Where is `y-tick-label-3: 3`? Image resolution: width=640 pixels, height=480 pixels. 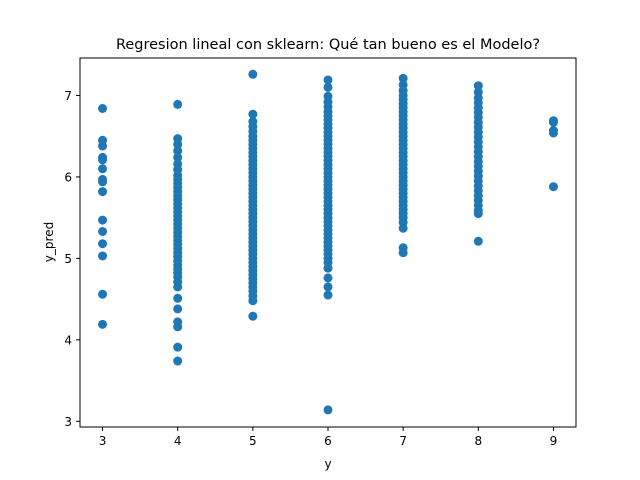
y-tick-label-3: 3 is located at coordinates (68, 422).